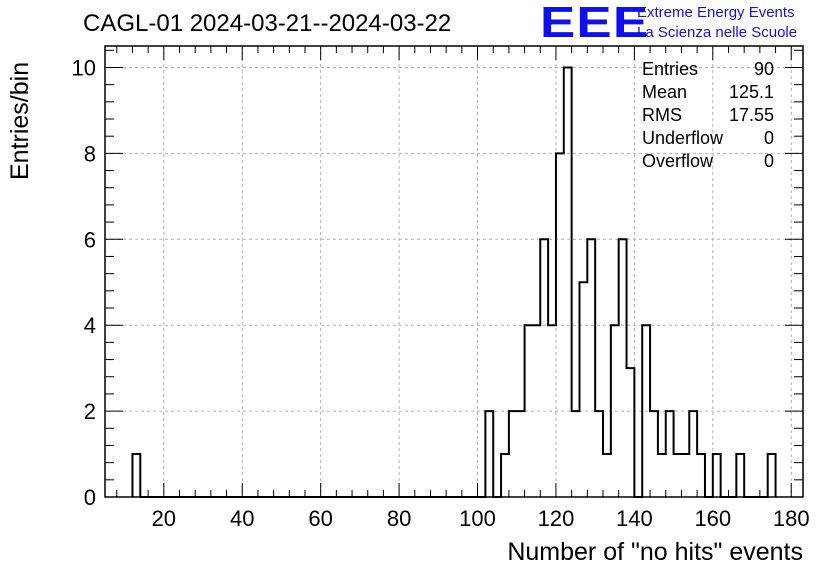 The image size is (836, 572). Describe the element at coordinates (763, 69) in the screenshot. I see `stats-value: 90` at that location.